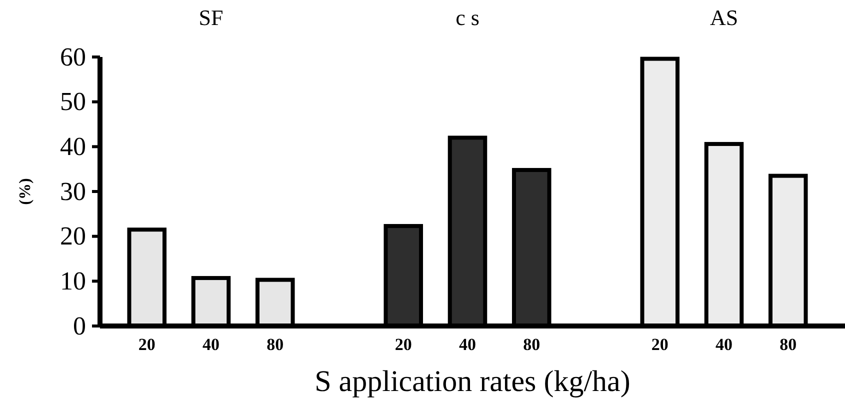  Describe the element at coordinates (73, 101) in the screenshot. I see `y-tick-label: 50` at that location.